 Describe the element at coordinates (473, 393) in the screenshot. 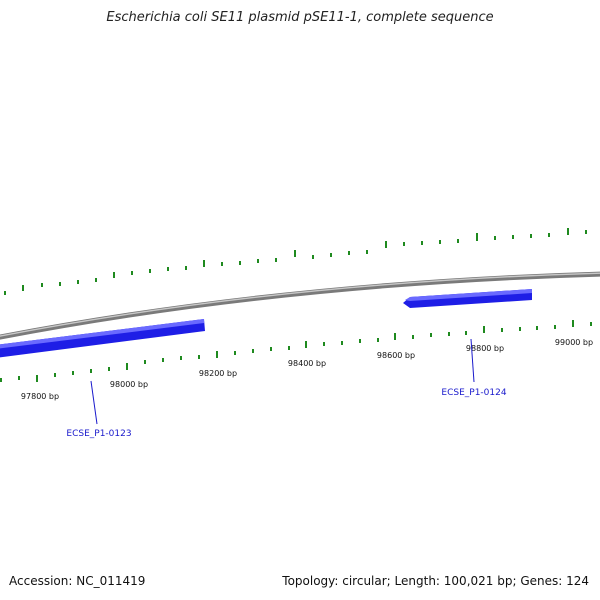

I see `gene-label: ECSE_P1-0124` at that location.